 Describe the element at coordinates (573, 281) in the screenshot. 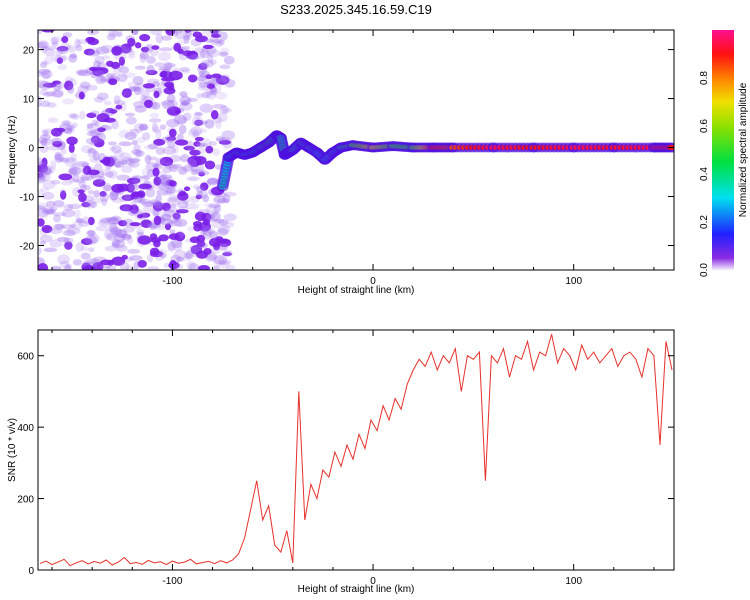

I see `top-xtick-label: 100` at that location.